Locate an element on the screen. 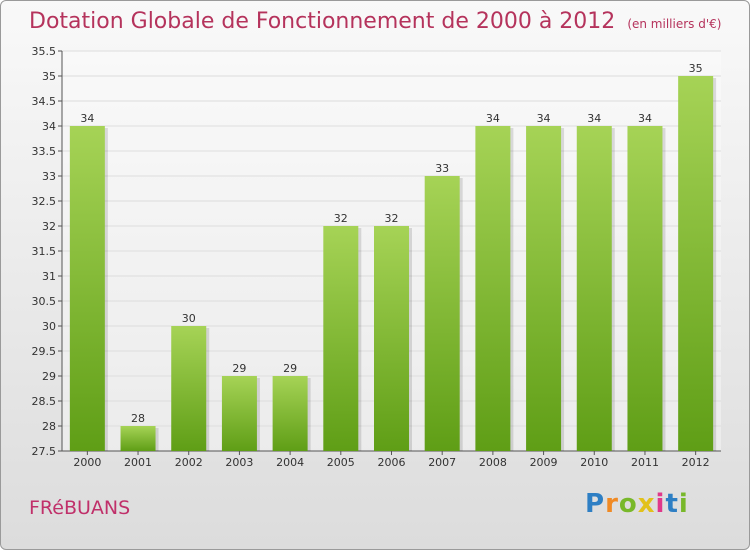  x-tick-label-2010: 2010 is located at coordinates (594, 462).